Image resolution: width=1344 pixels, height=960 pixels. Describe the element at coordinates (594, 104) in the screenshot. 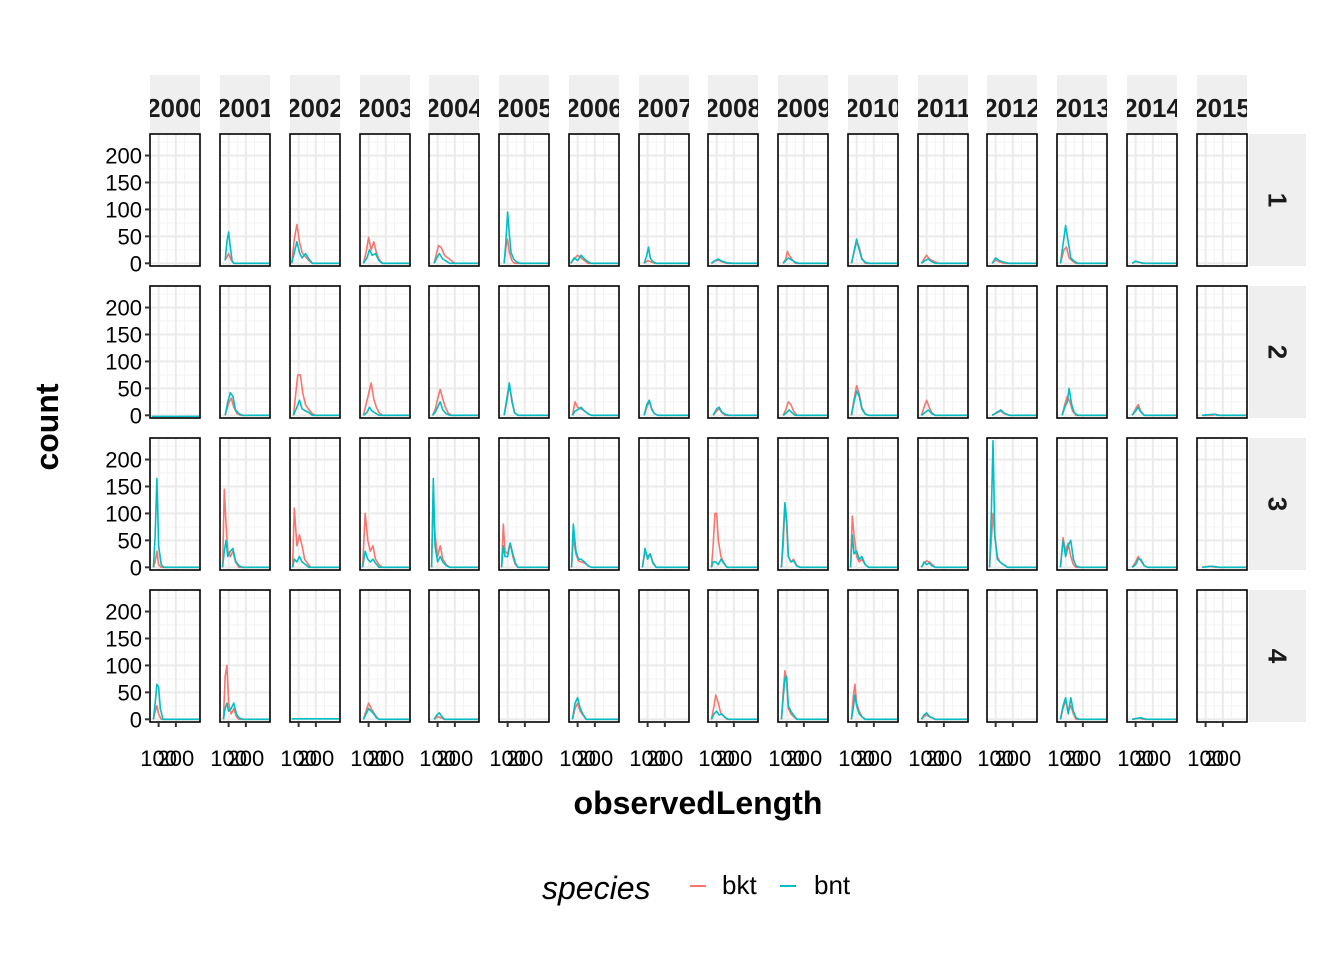

I see `strip-year-2006: 2006` at that location.